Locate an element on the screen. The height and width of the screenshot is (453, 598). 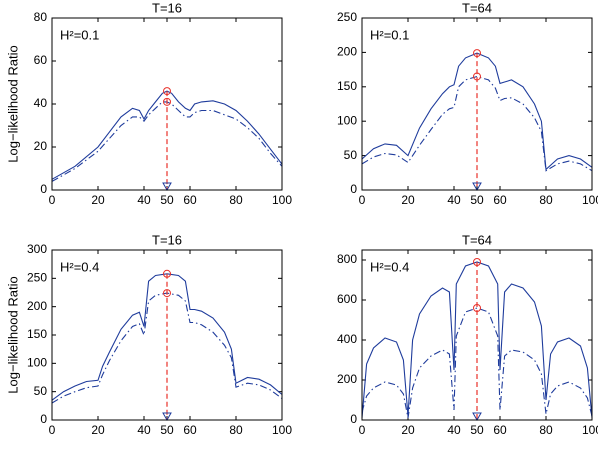
y-tick-label: 400 is located at coordinates (347, 339).